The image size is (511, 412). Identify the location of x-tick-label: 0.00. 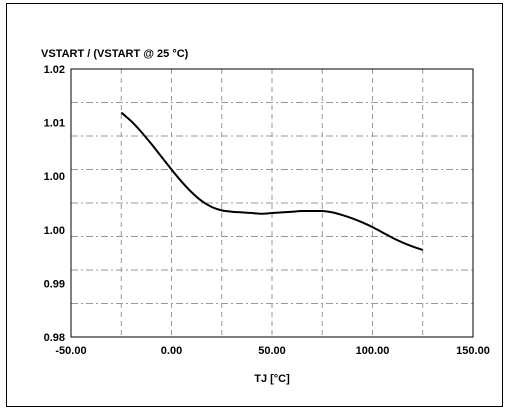
(171, 351).